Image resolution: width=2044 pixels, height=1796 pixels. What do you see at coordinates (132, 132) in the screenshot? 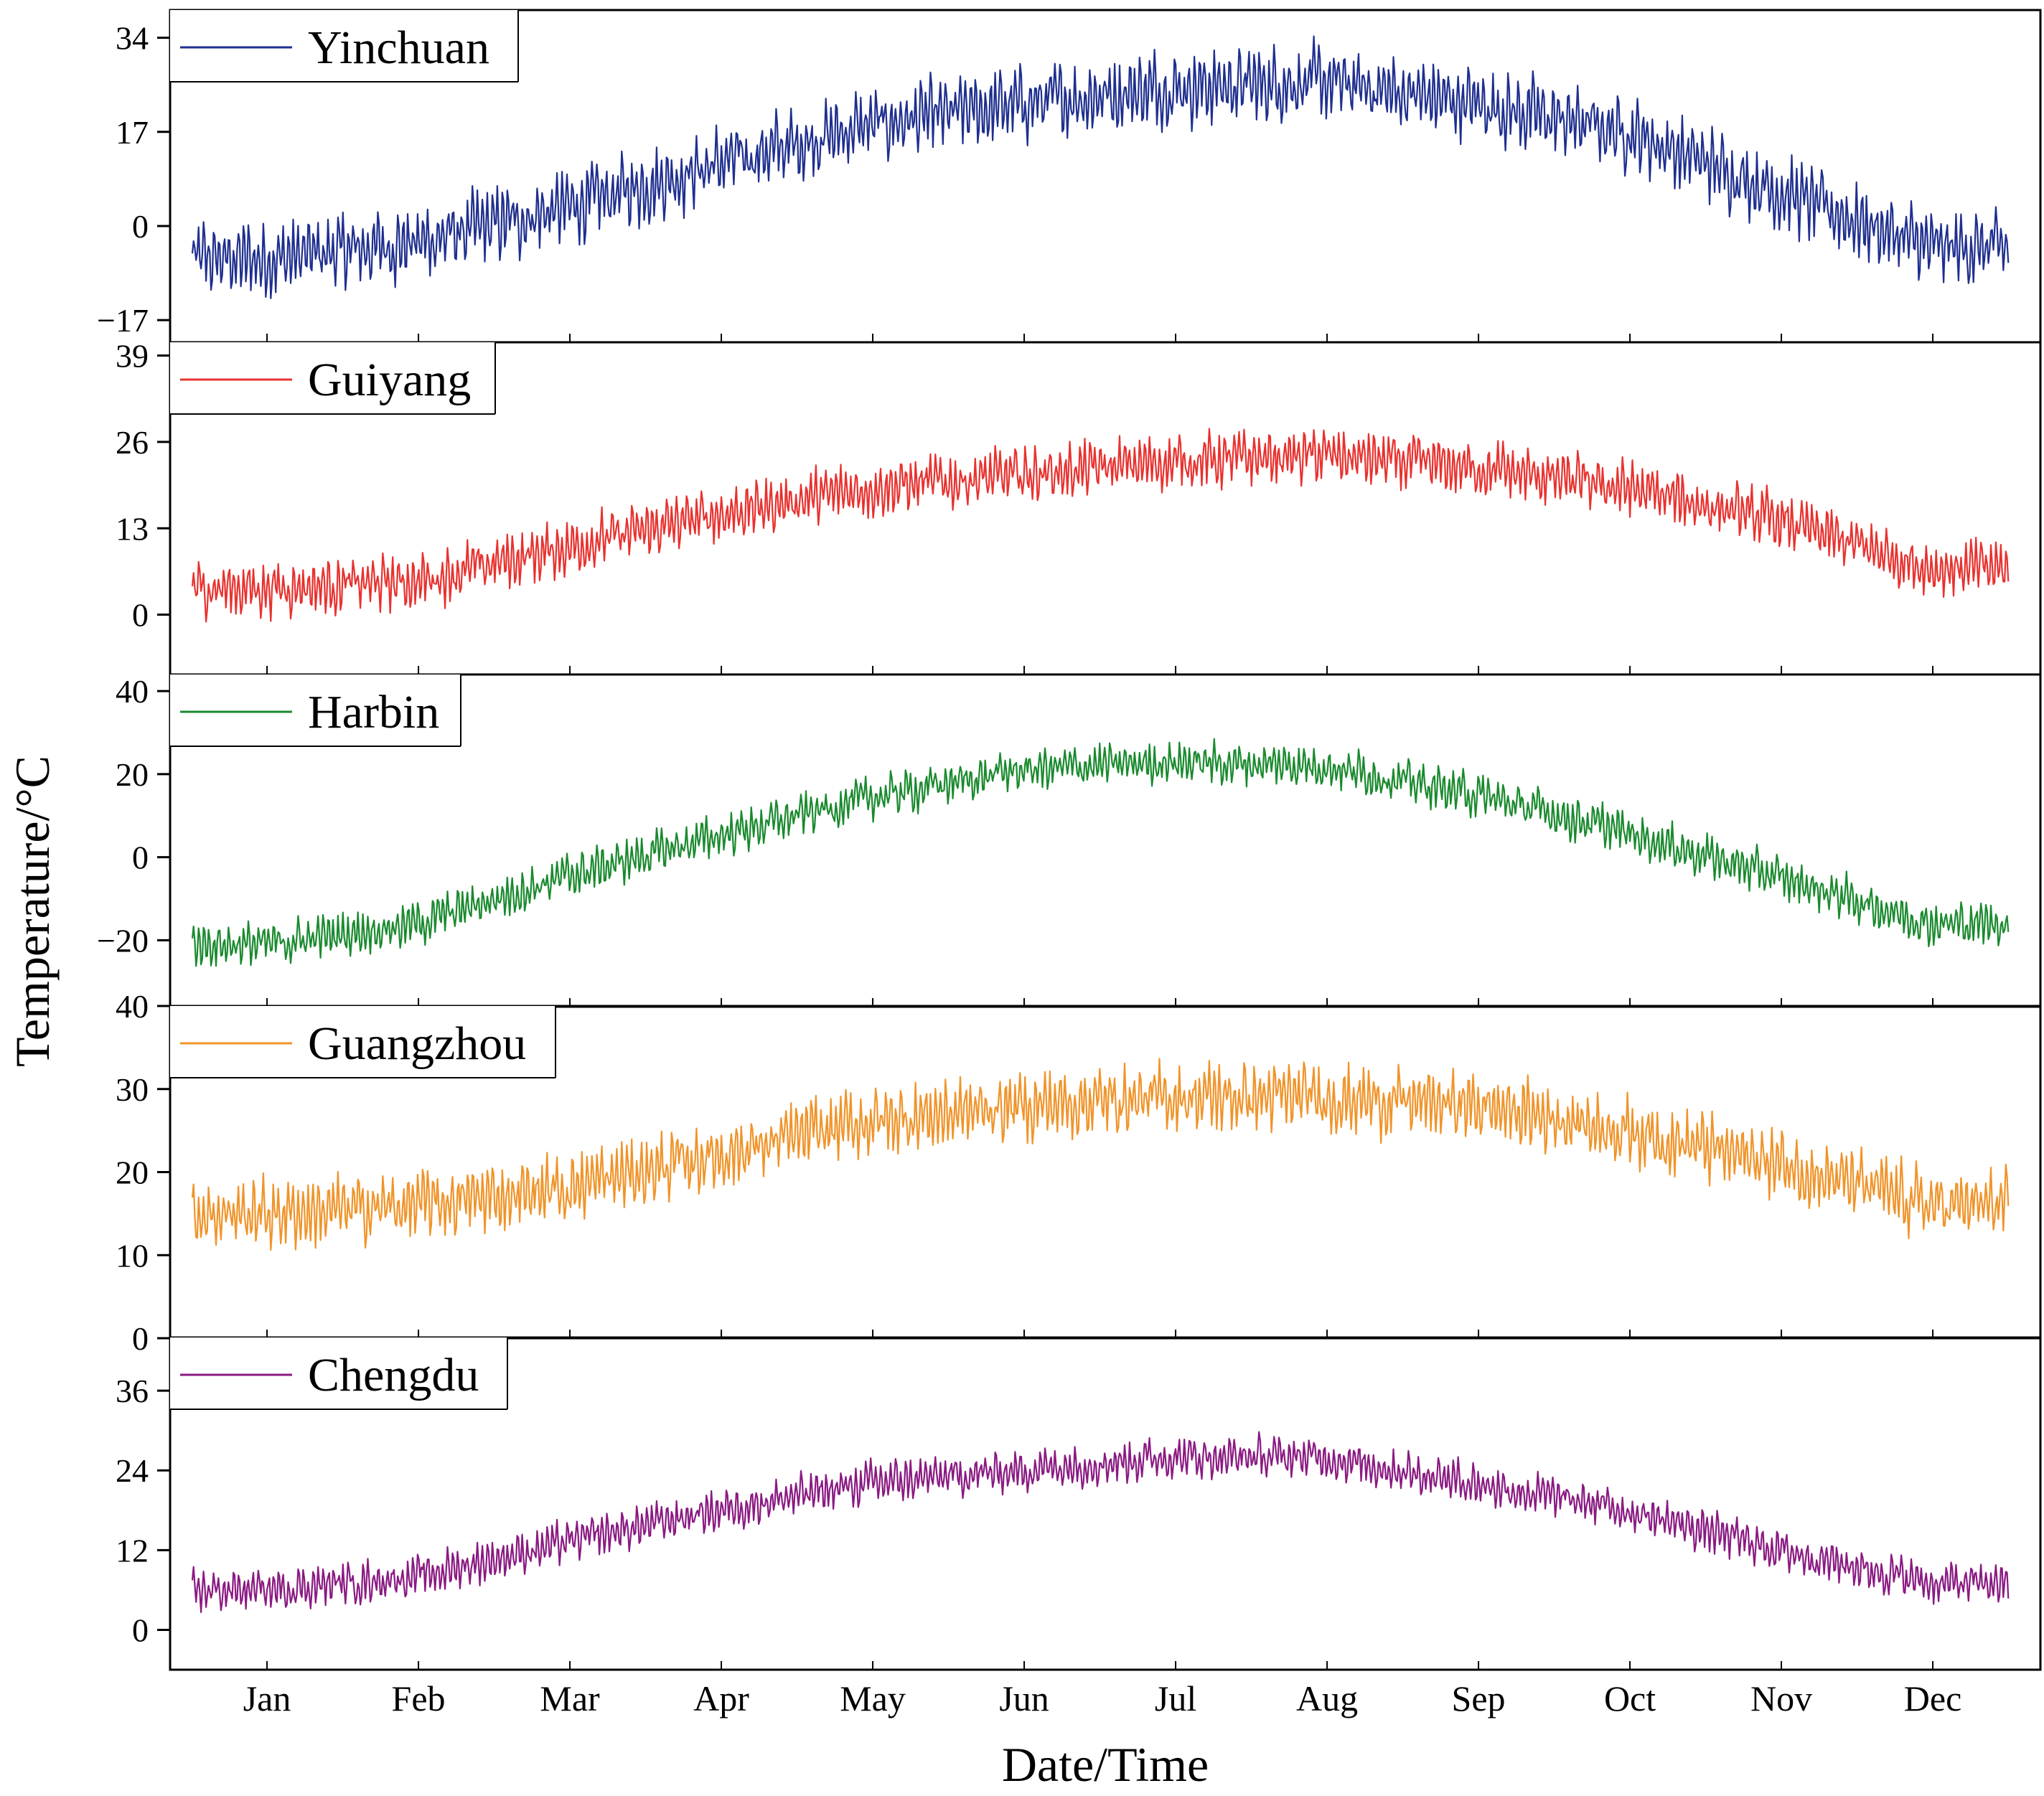
I see `y-tick-label: 17` at bounding box center [132, 132].